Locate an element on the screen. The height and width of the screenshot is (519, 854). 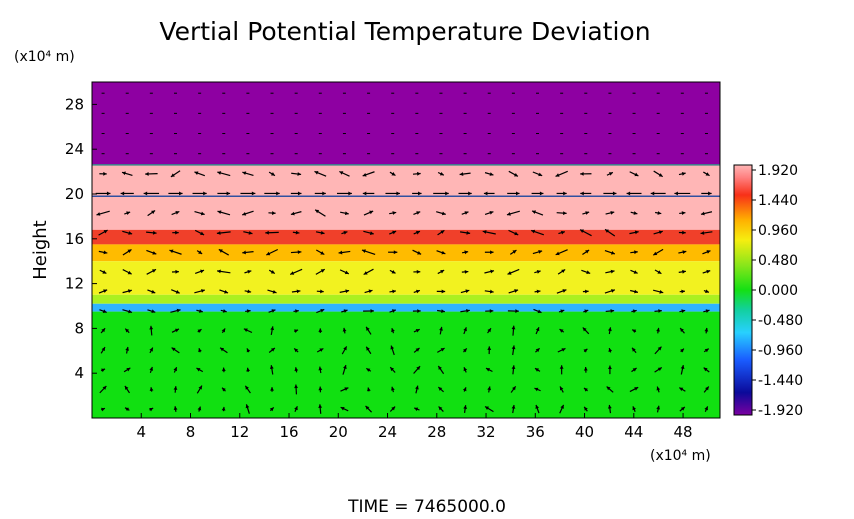
y-axis: 4 8 12 16 20 24 28 is located at coordinates (81, 238).